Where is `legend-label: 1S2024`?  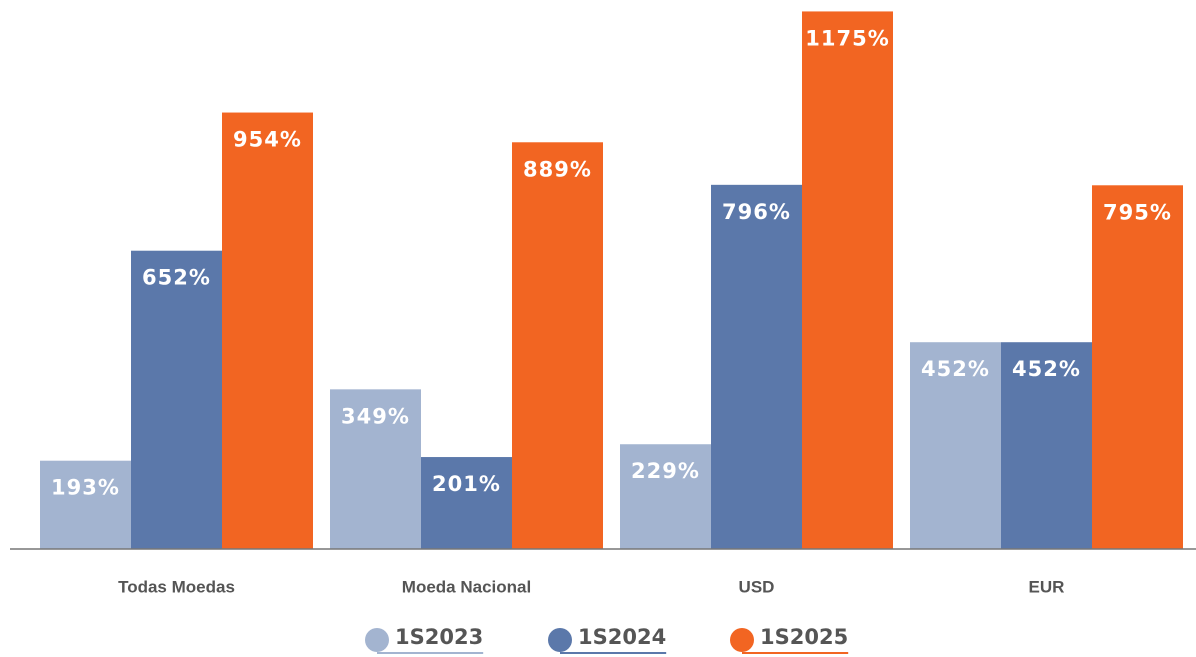 legend-label: 1S2024 is located at coordinates (622, 637).